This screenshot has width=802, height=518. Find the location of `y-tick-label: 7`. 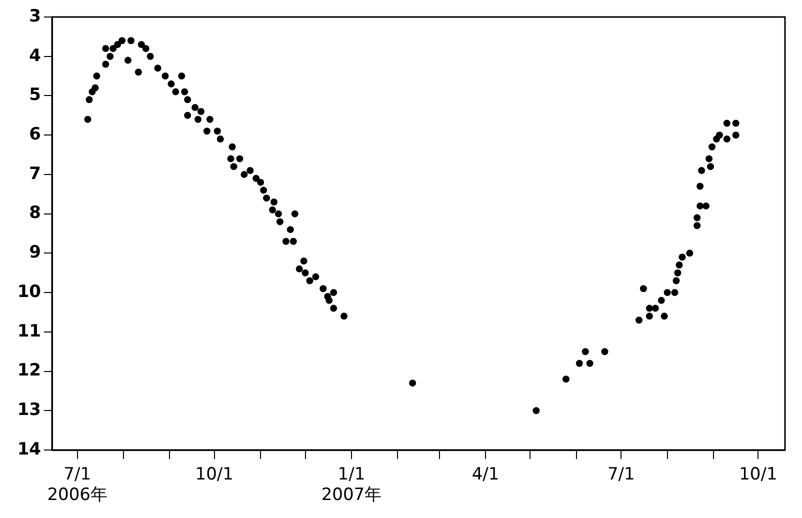

y-tick-label: 7 is located at coordinates (35, 174).